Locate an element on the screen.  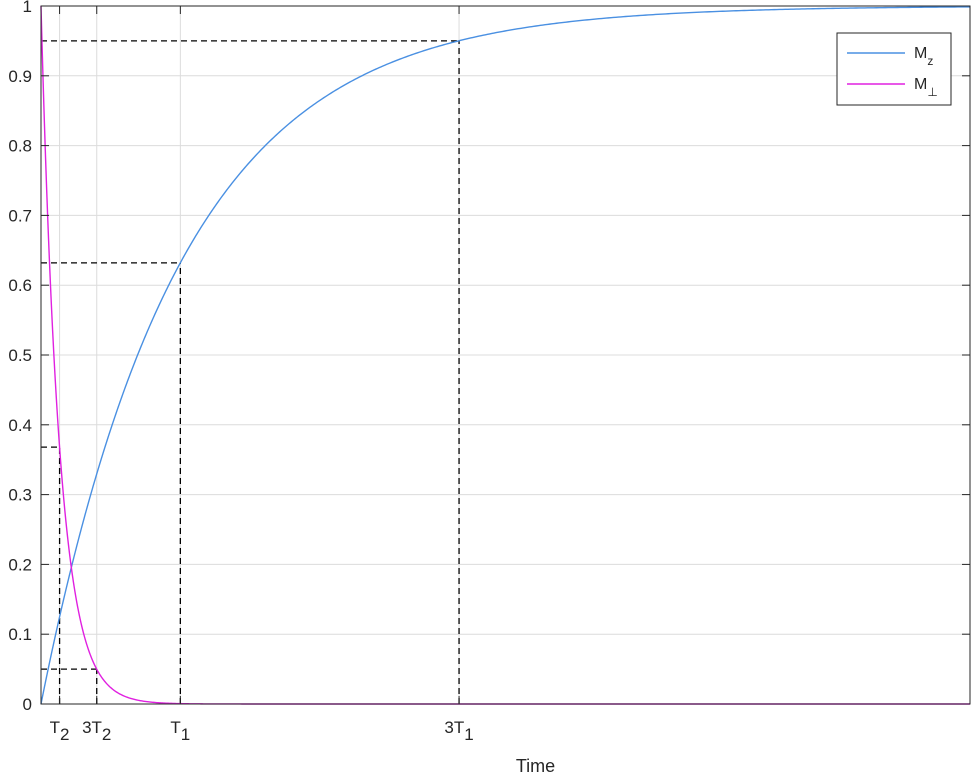
legend-box is located at coordinates (894, 69).